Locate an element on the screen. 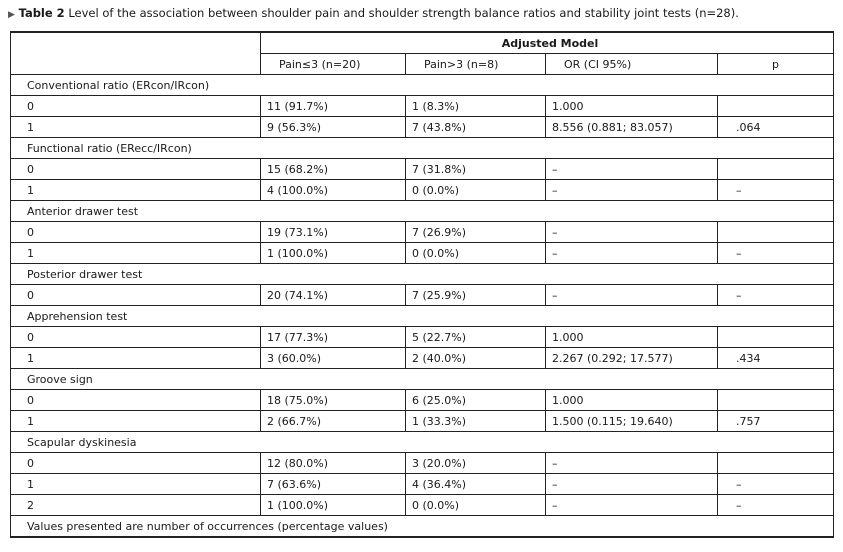 Image resolution: width=843 pixels, height=552 pixels. pain-low-cell: 7 (63.6%) is located at coordinates (333, 484).